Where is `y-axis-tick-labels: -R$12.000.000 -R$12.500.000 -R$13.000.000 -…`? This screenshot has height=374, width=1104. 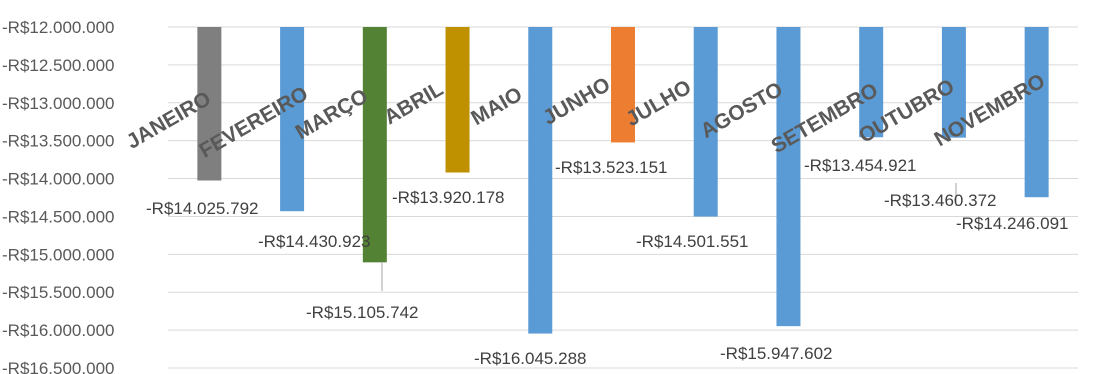 y-axis-tick-labels: -R$12.000.000 -R$12.500.000 -R$13.000.000 -… is located at coordinates (58, 196).